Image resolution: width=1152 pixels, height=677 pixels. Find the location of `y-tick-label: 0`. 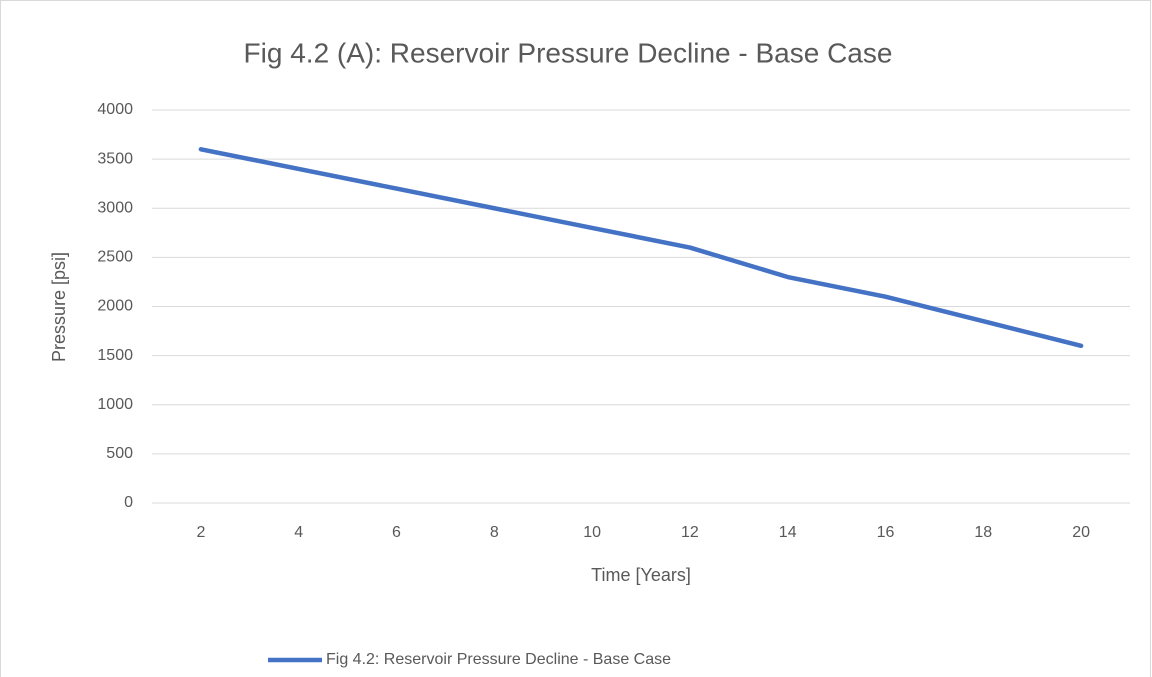

y-tick-label: 0 is located at coordinates (128, 502).